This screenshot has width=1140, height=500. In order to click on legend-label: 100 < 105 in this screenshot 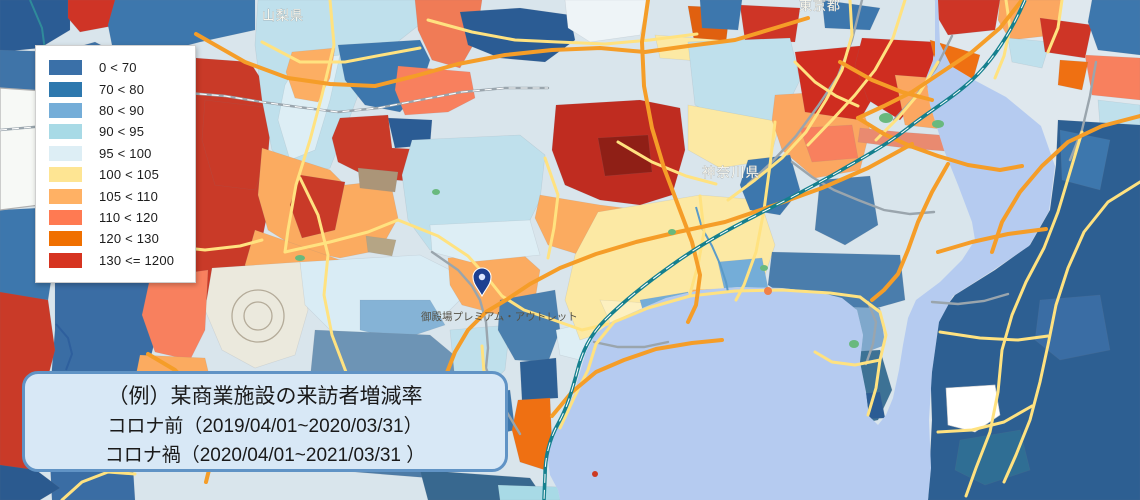, I will do `click(129, 175)`.